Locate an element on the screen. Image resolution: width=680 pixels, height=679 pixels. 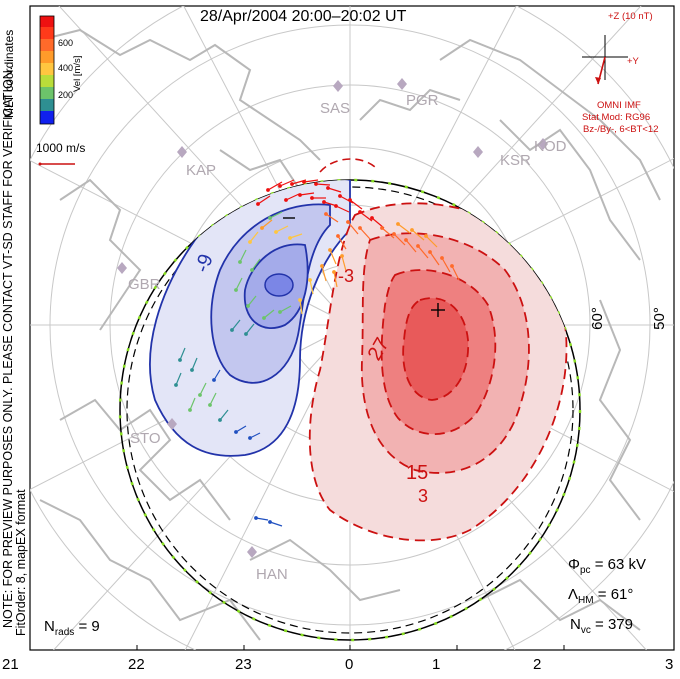
potential-max-marker is located at coordinates (438, 310).